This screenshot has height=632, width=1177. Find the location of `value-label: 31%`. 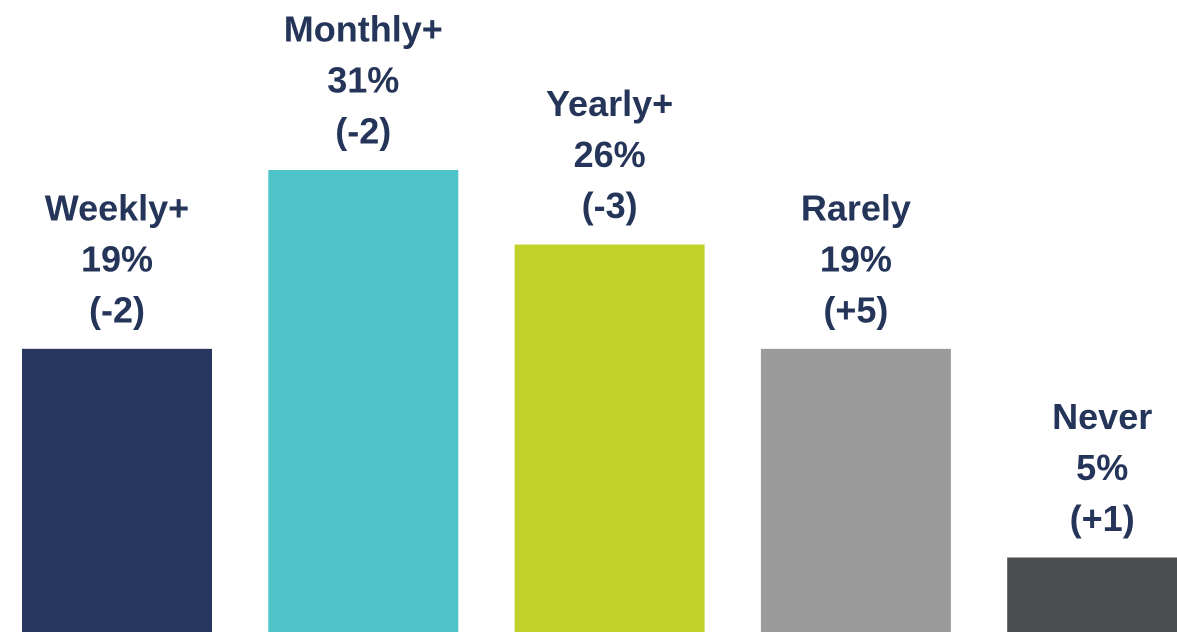

value-label: 31% is located at coordinates (363, 80).